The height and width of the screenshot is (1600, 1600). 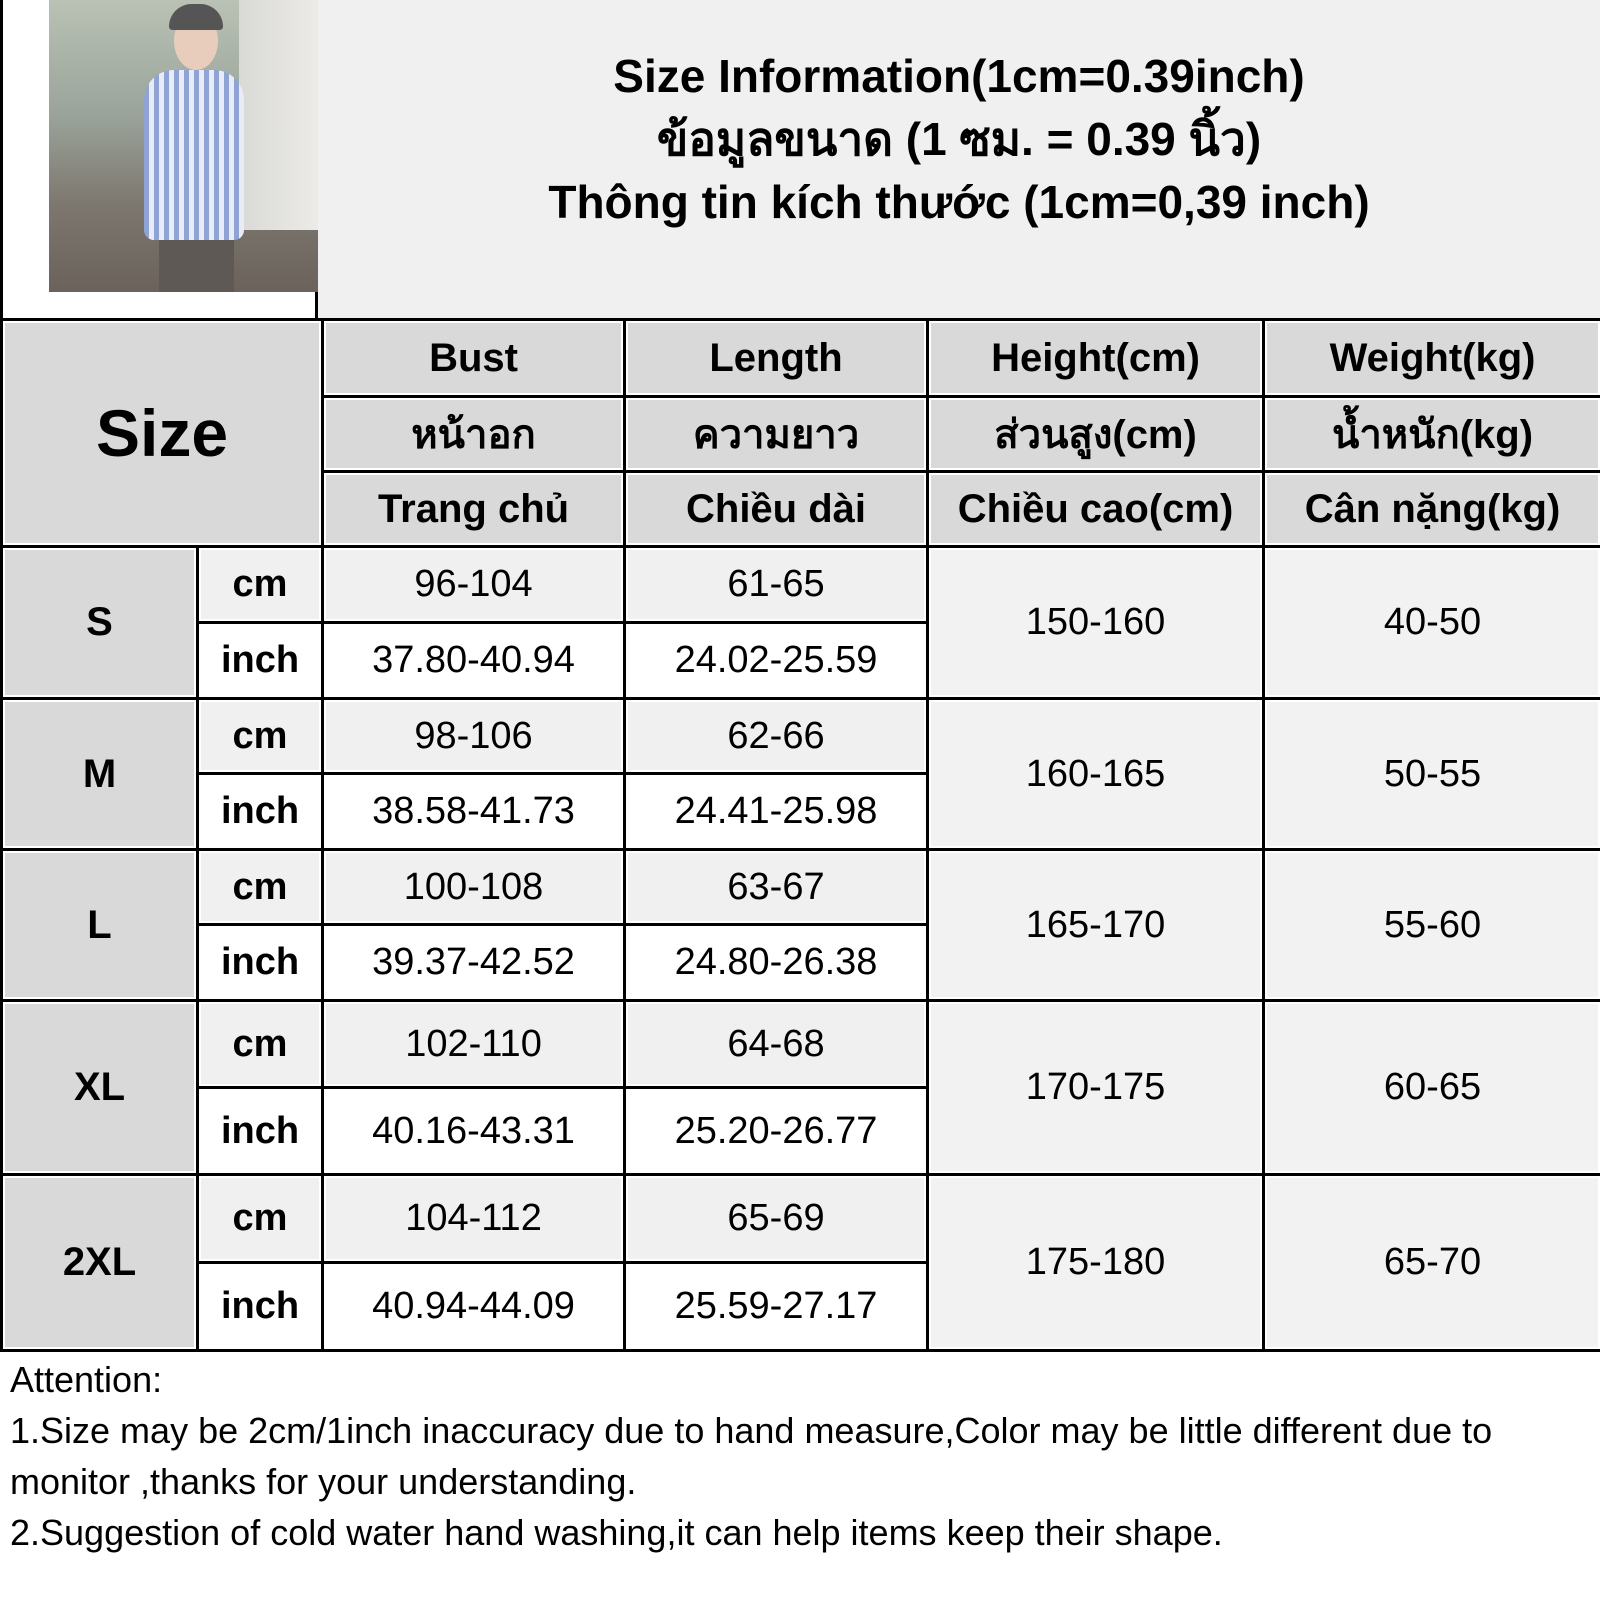 I want to click on length-cm: 65-69, so click(x=776, y=1218).